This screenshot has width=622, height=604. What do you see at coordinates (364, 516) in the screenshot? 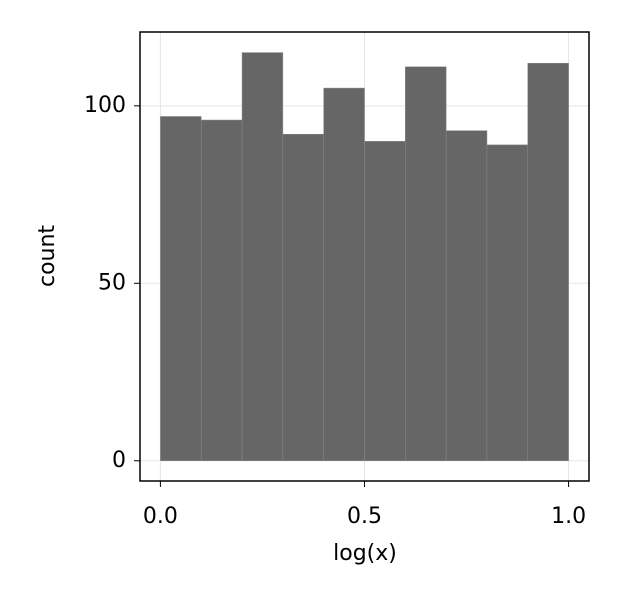
I see `x-tick-label: 0.5` at bounding box center [364, 516].